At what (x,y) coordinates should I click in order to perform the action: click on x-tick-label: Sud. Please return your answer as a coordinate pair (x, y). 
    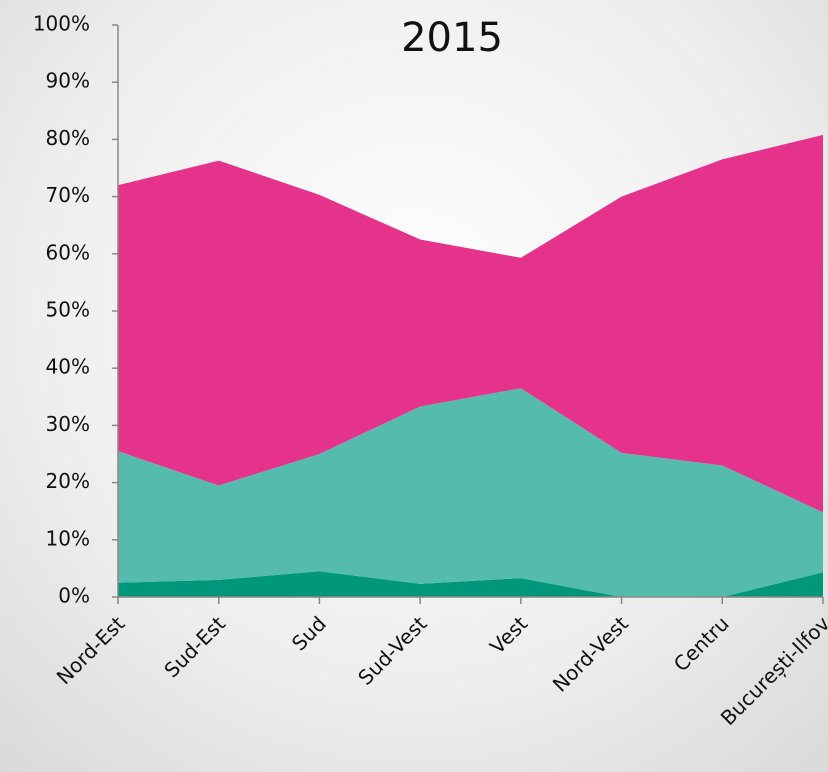
    Looking at the image, I should click on (309, 633).